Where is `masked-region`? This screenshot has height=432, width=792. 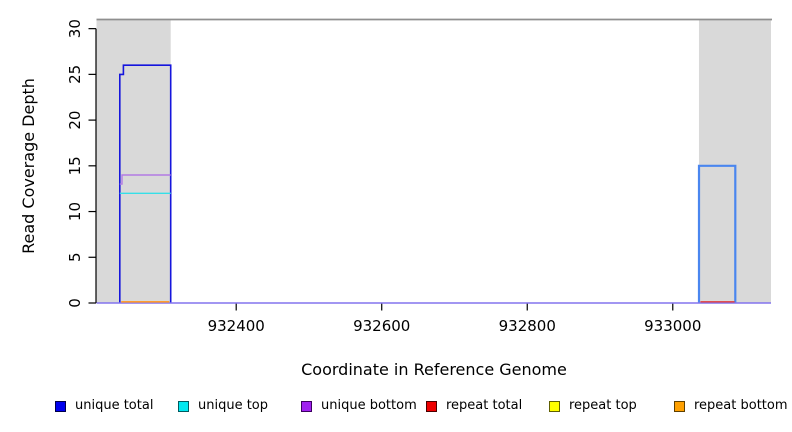
masked-region is located at coordinates (133, 161).